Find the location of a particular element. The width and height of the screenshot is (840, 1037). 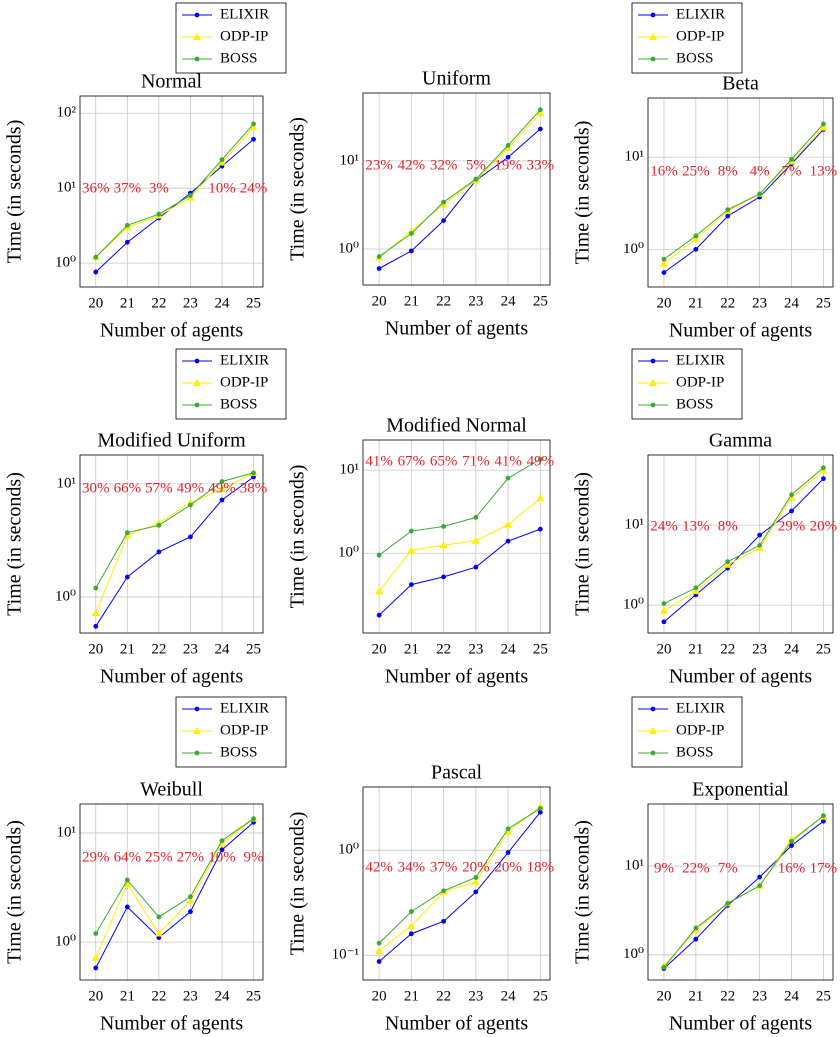

annotation: 22% is located at coordinates (696, 868).